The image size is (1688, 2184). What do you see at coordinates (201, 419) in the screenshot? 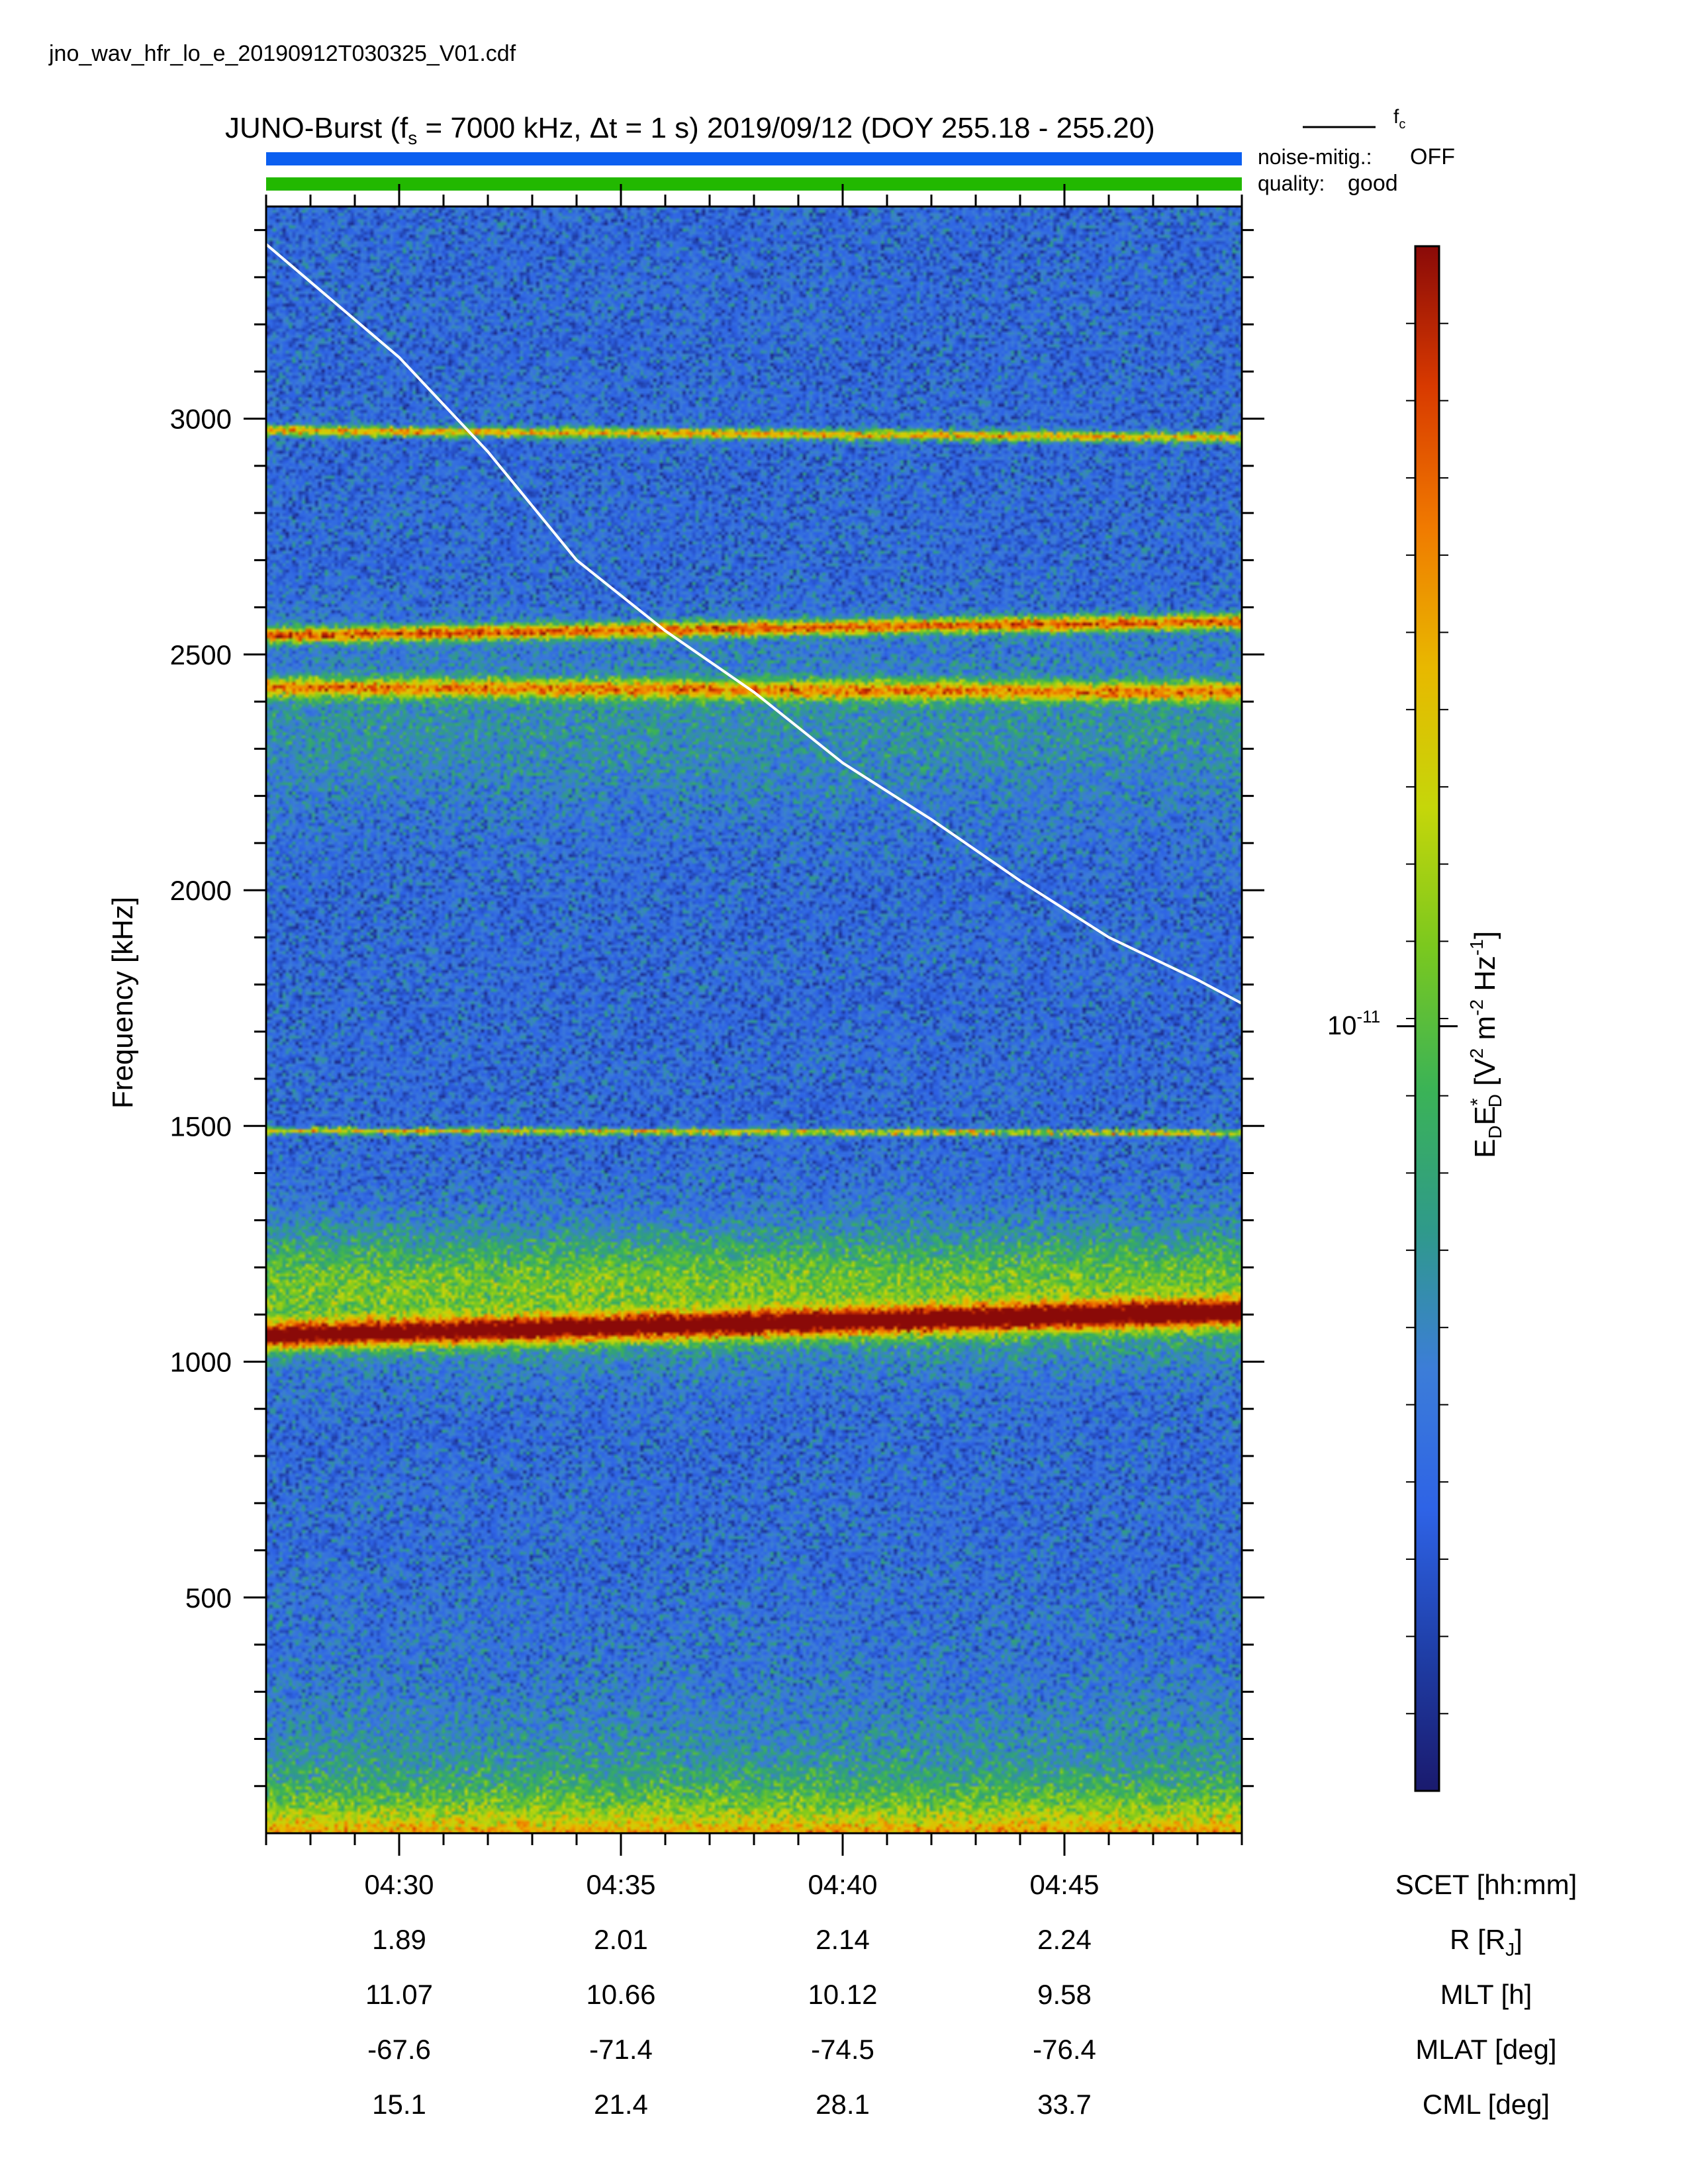
I see `y-tick-label: 3000` at bounding box center [201, 419].